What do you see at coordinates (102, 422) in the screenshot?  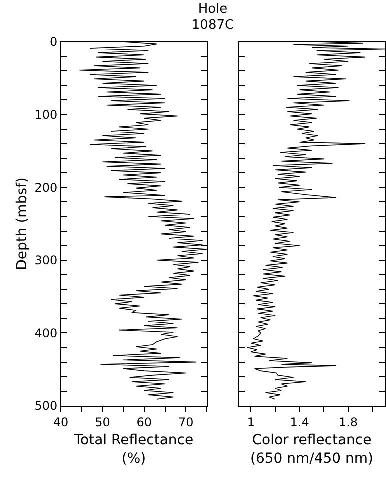 I see `x-tick-label: 50` at bounding box center [102, 422].